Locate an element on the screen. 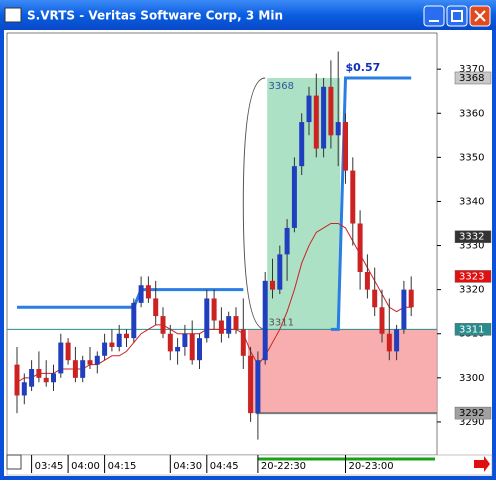 The width and height of the screenshot is (496, 484). y-tick-label: 3350 is located at coordinates (471, 157).